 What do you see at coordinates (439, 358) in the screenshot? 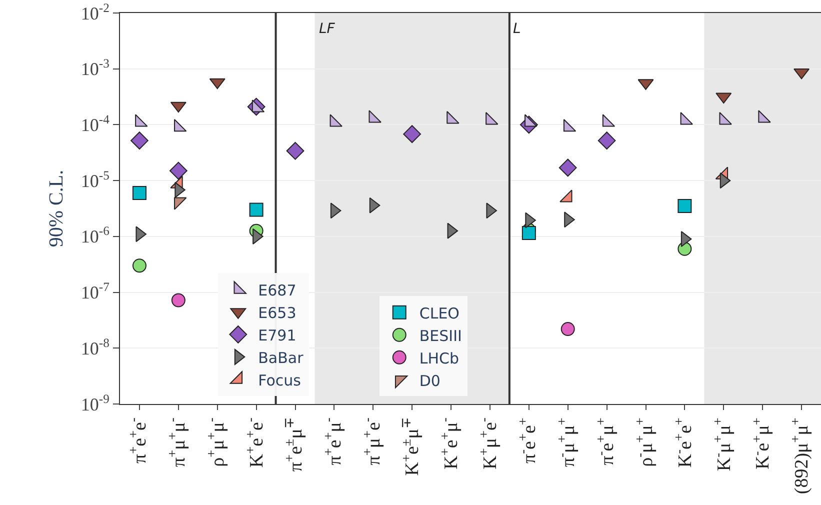
I see `legend-label: LHCb` at bounding box center [439, 358].